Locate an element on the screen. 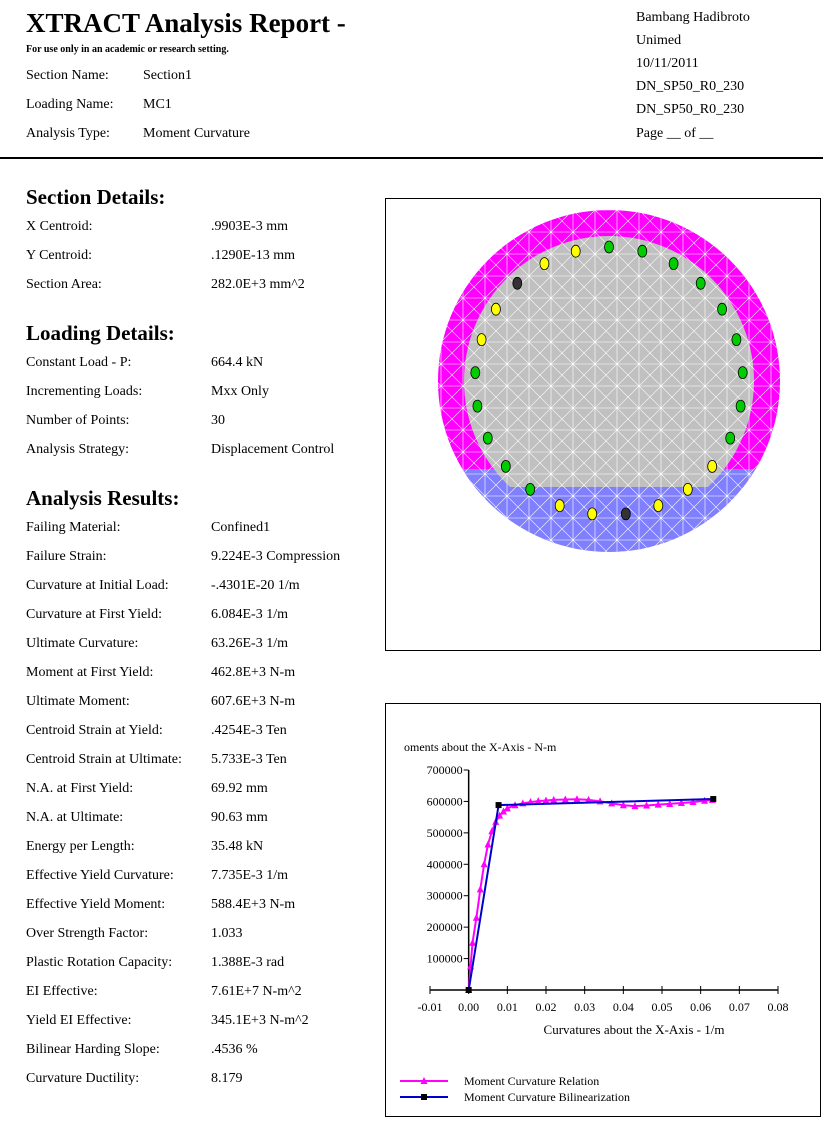 The height and width of the screenshot is (1121, 827). loading-name-value: MC1 is located at coordinates (157, 104).